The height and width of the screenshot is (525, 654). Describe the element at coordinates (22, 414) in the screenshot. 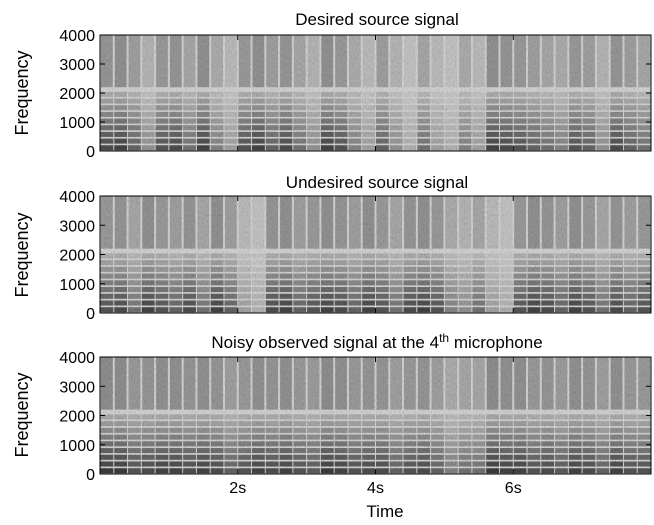

I see `y-axis-label-noisy: Frequency` at that location.